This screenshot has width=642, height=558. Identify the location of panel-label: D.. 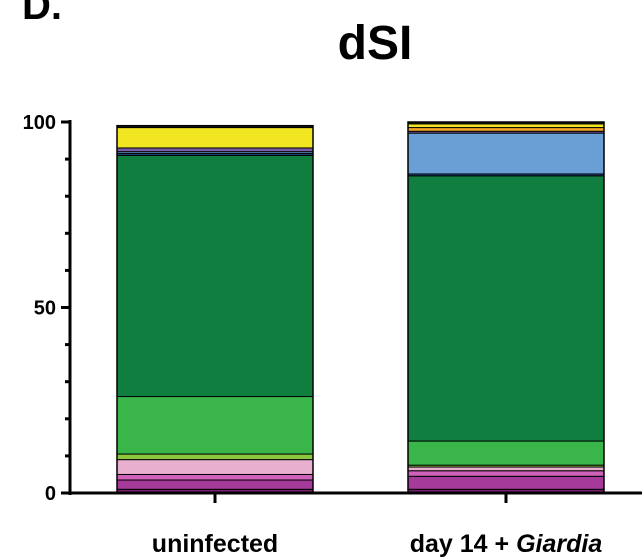
(42, 14).